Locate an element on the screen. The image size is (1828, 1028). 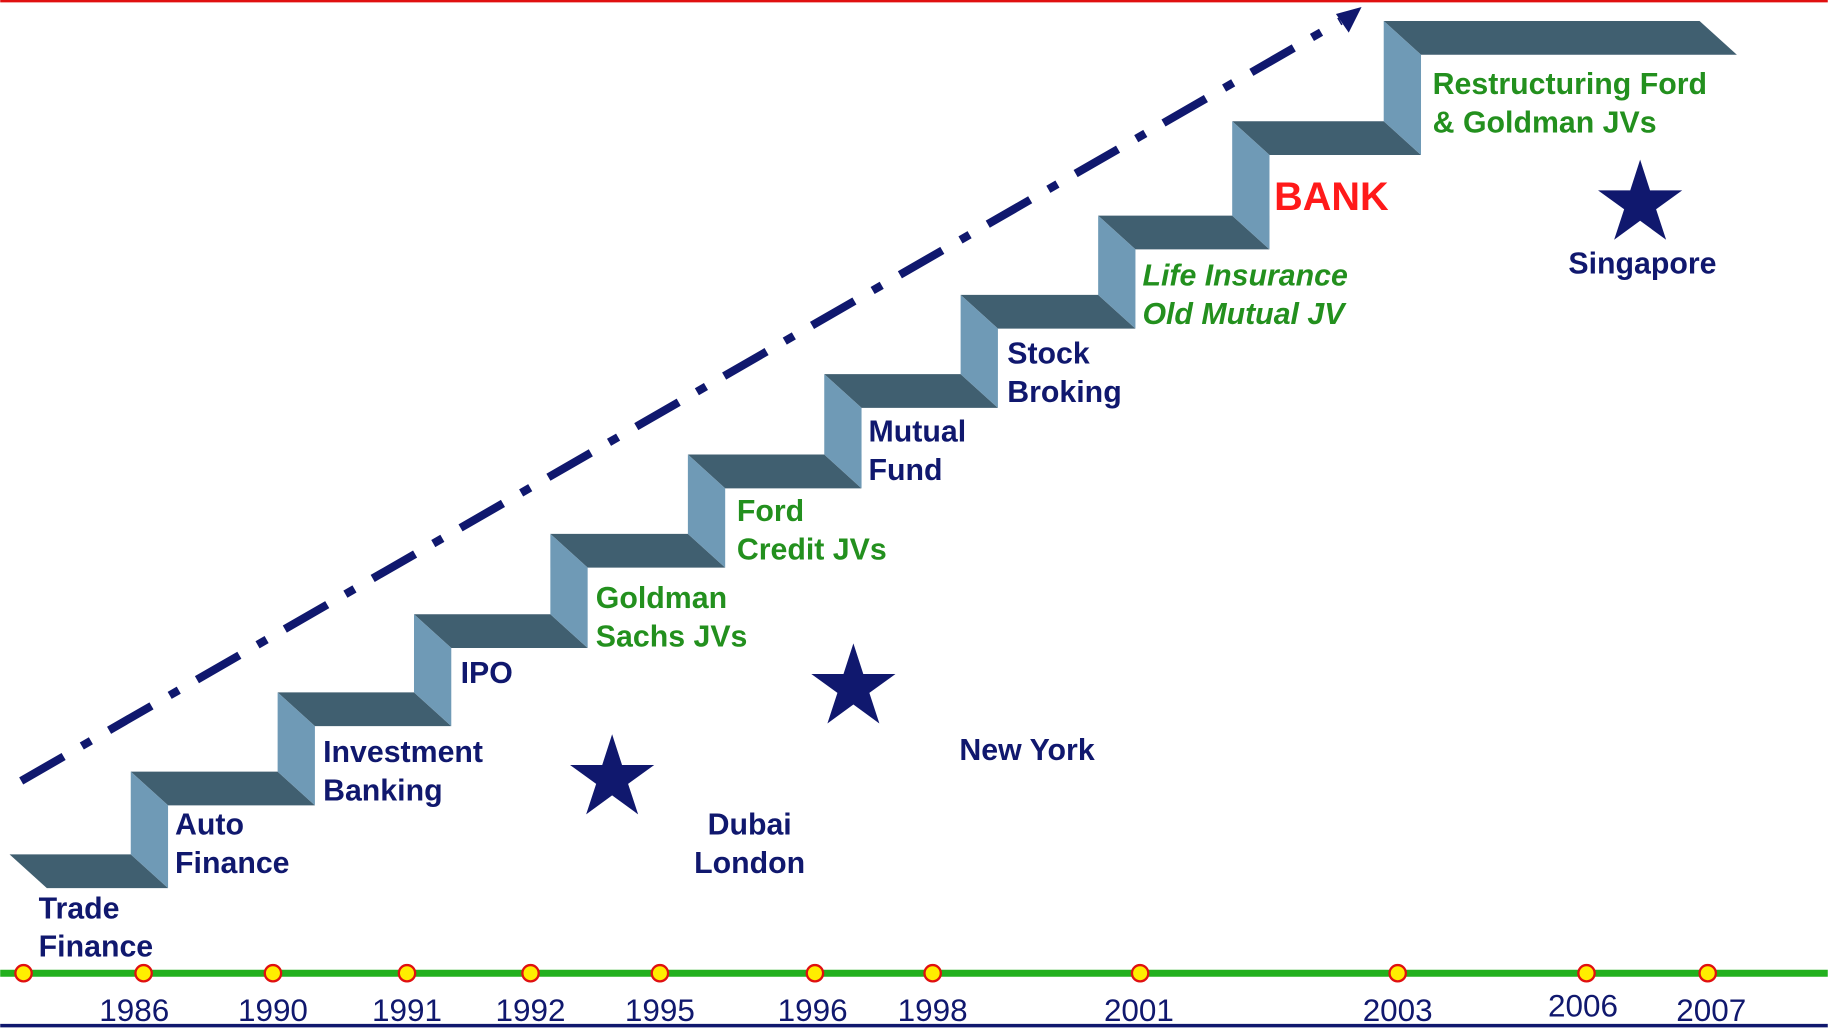
step-label: Stock is located at coordinates (1048, 353).